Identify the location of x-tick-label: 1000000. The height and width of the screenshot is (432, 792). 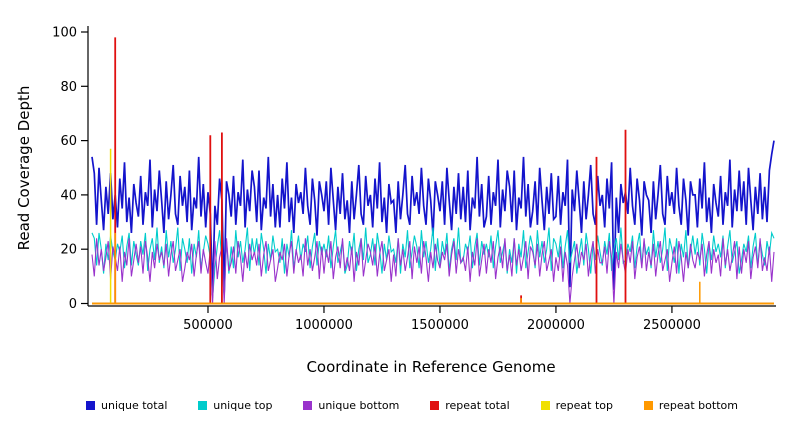
(324, 325).